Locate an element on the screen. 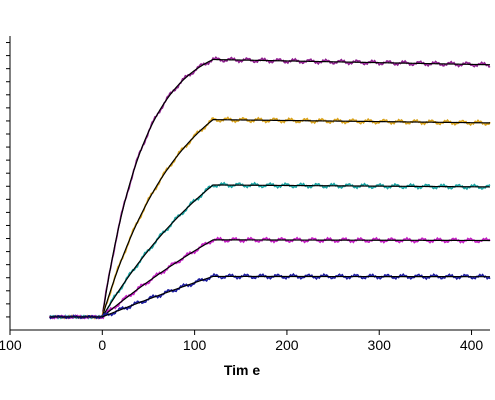 The image size is (495, 400). x-tick-label: 400 is located at coordinates (472, 345).